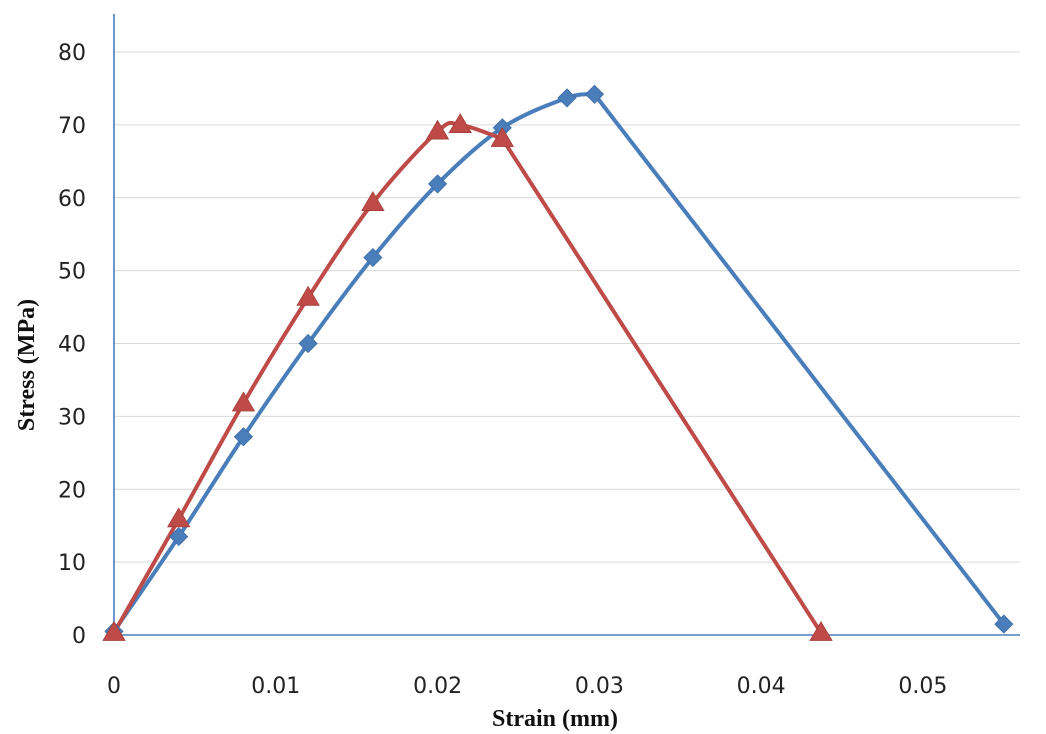 The width and height of the screenshot is (1046, 734). What do you see at coordinates (922, 686) in the screenshot?
I see `x-tick-label-0.05: 0.05` at bounding box center [922, 686].